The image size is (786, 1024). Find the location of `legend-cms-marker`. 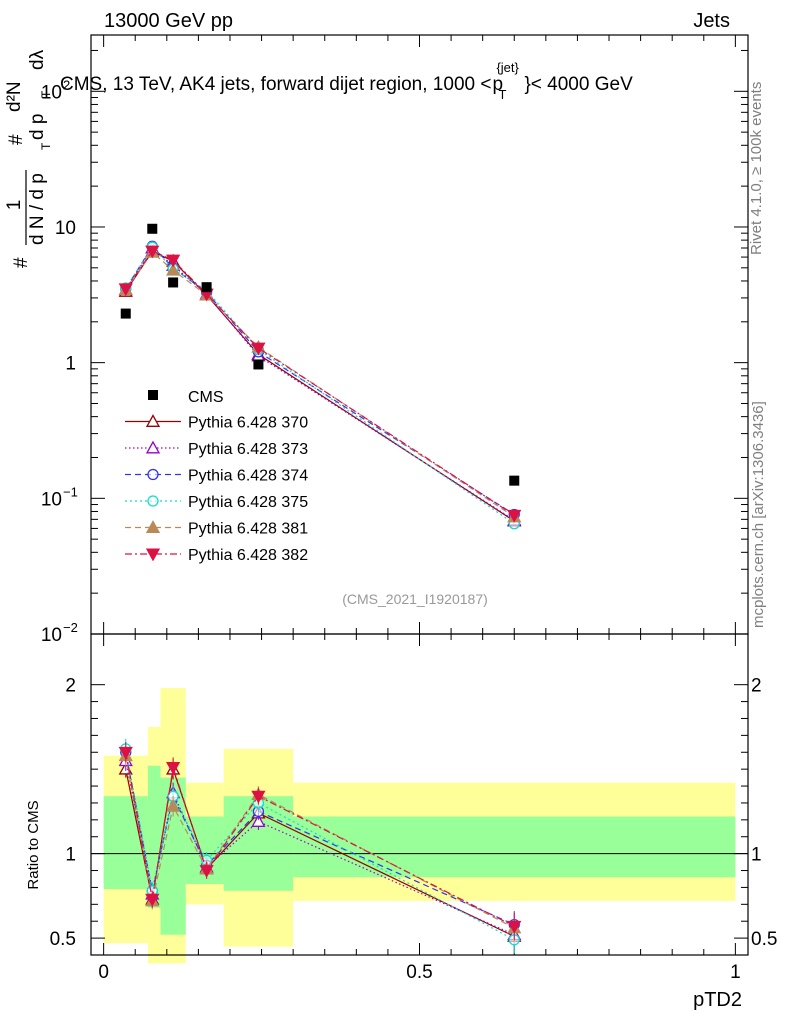

legend-cms-marker is located at coordinates (153, 395).